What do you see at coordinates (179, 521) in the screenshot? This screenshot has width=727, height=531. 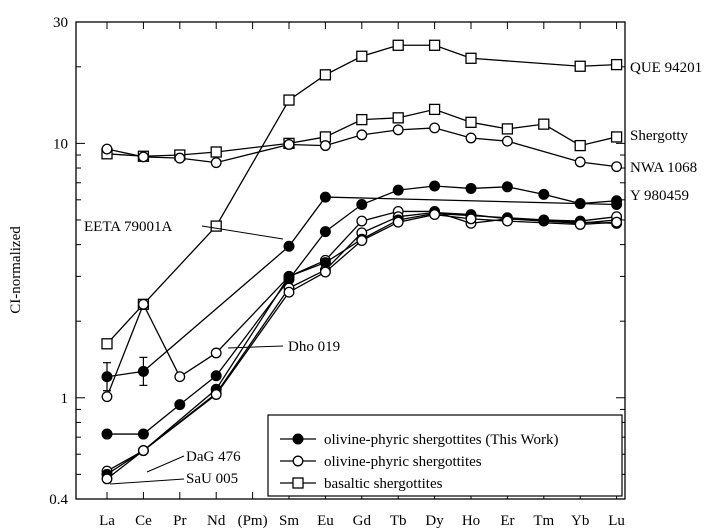 I see `x-tick-label: Pr` at bounding box center [179, 521].